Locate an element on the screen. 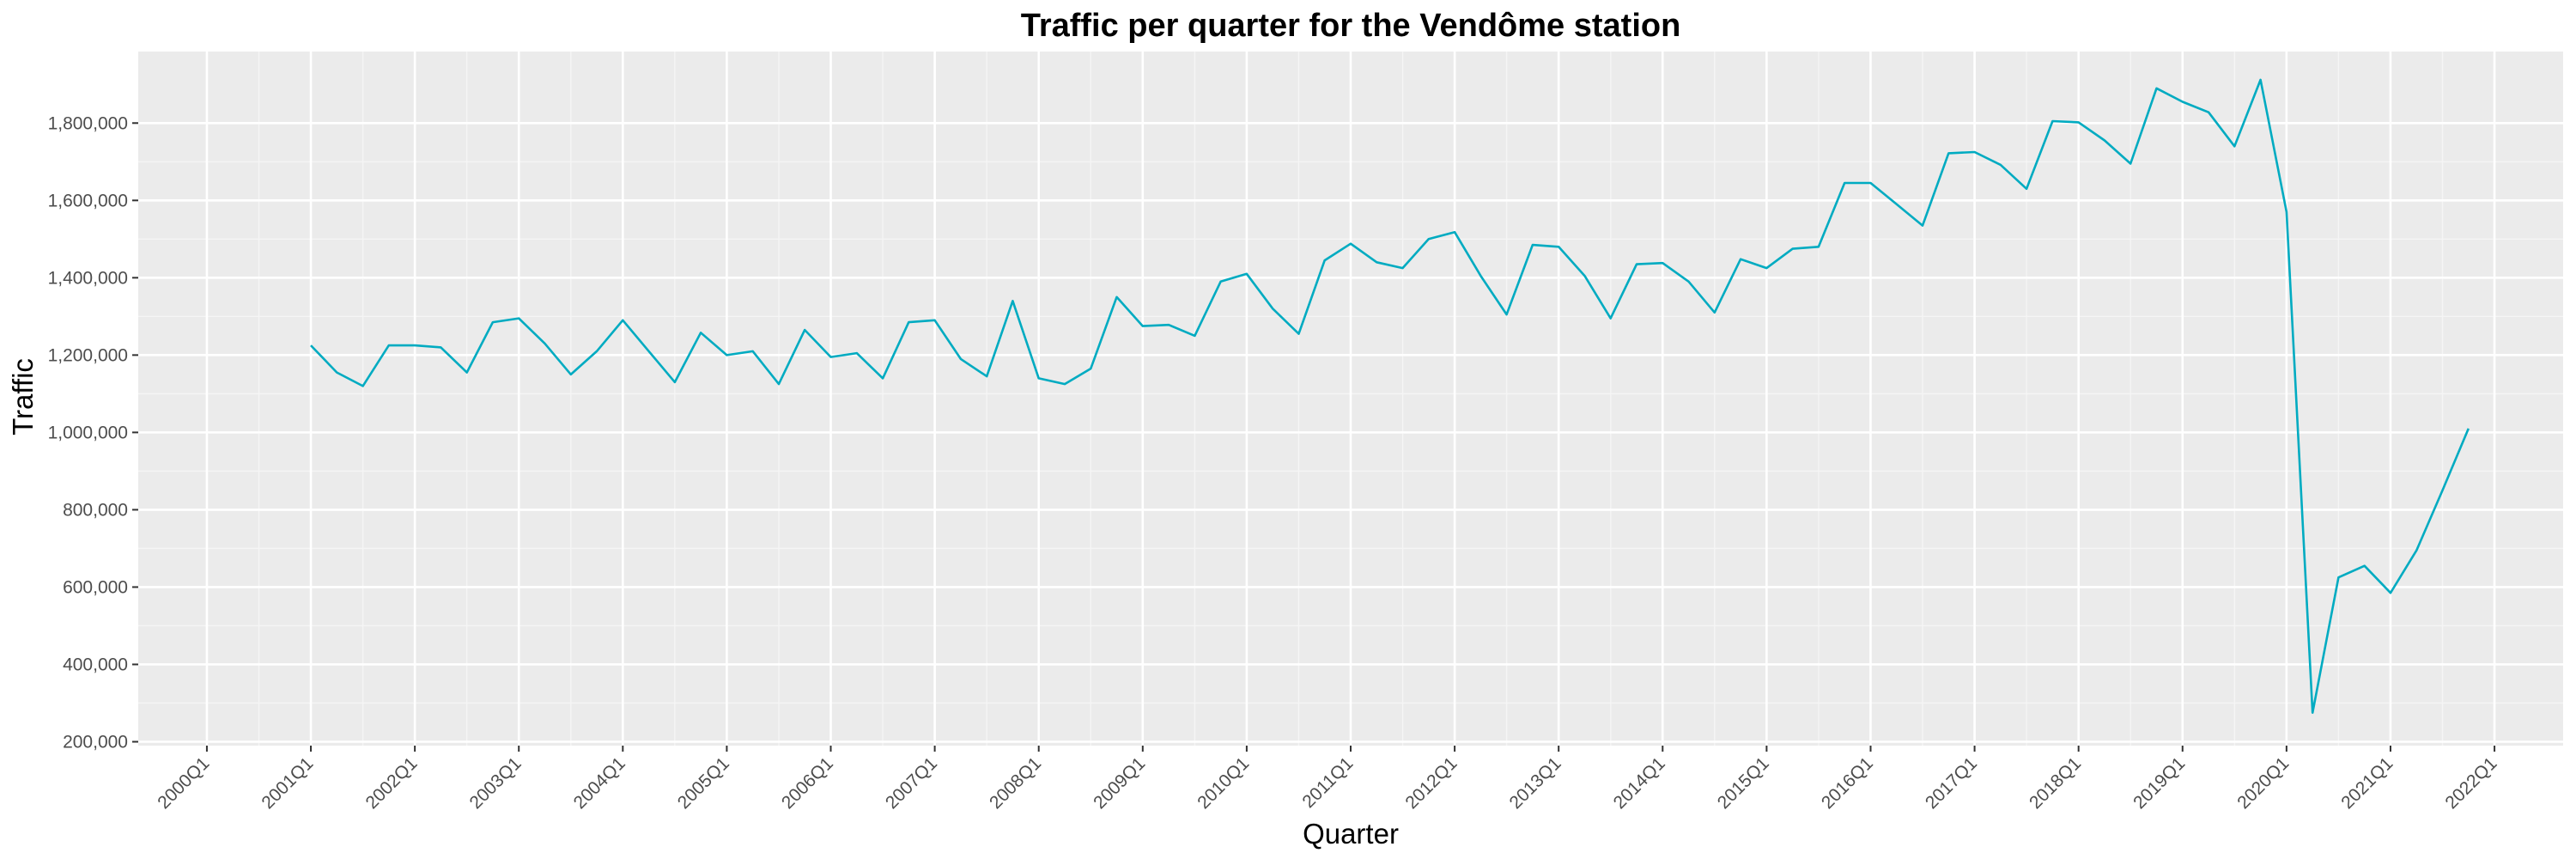 The image size is (2576, 859). y-tick-label: 1,600,000 is located at coordinates (88, 200).